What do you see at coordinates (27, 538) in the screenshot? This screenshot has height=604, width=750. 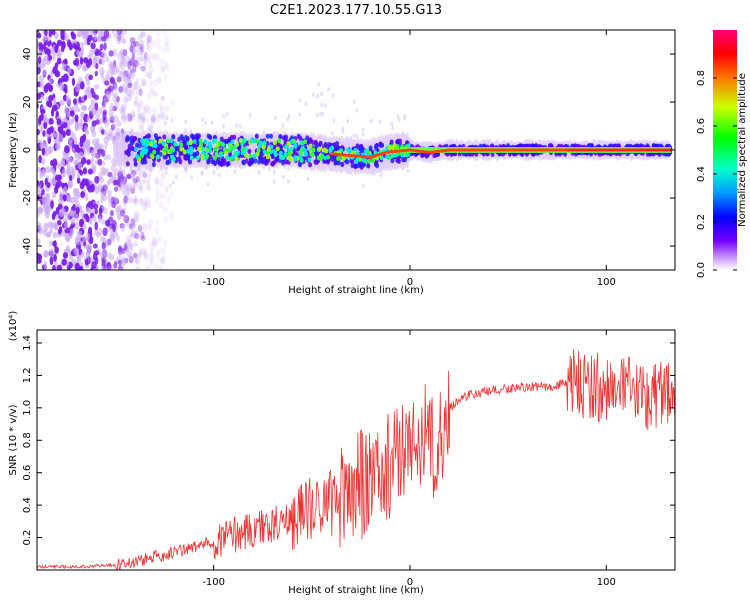 I see `snr-y-tick-label: 0.2` at bounding box center [27, 538].